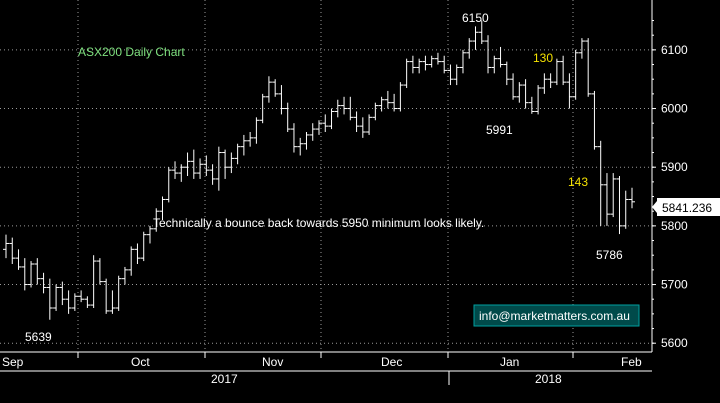 Image resolution: width=720 pixels, height=403 pixels. What do you see at coordinates (548, 379) in the screenshot?
I see `year-label: 2018` at bounding box center [548, 379].